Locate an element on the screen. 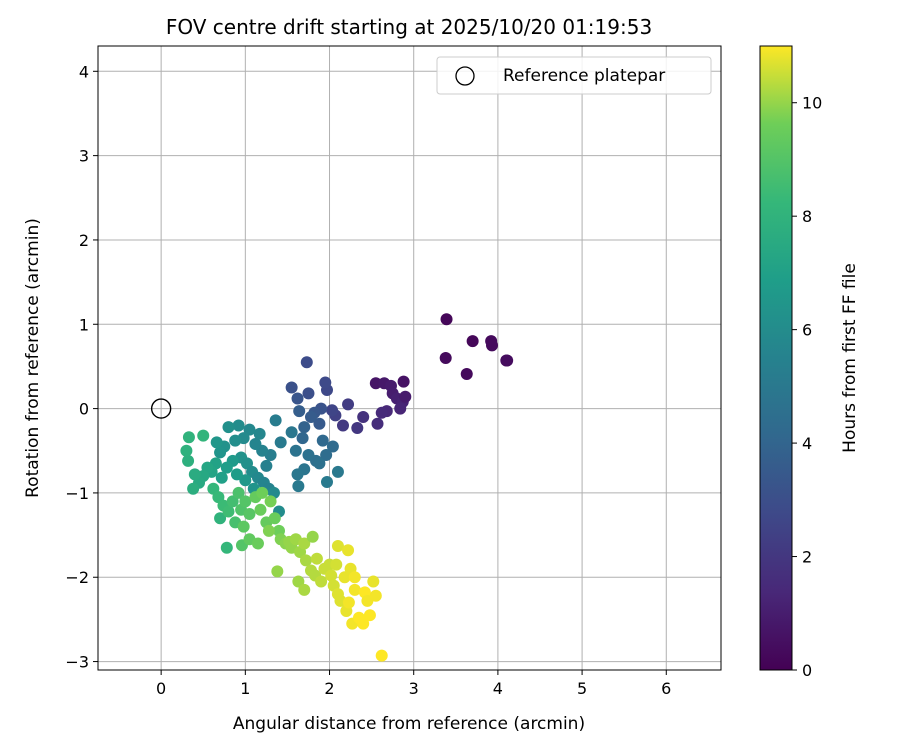  y-tick-label: 3 is located at coordinates (84, 156).